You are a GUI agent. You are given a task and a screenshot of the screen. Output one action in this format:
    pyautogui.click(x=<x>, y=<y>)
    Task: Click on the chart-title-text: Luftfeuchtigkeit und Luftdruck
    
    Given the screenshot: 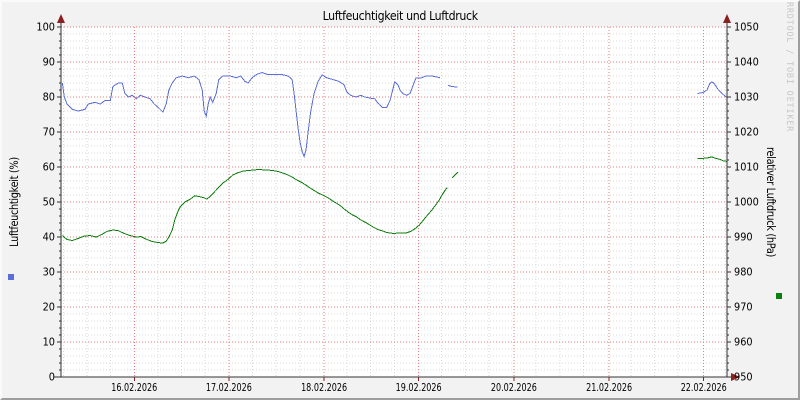 What is the action you would take?
    pyautogui.click(x=400, y=15)
    